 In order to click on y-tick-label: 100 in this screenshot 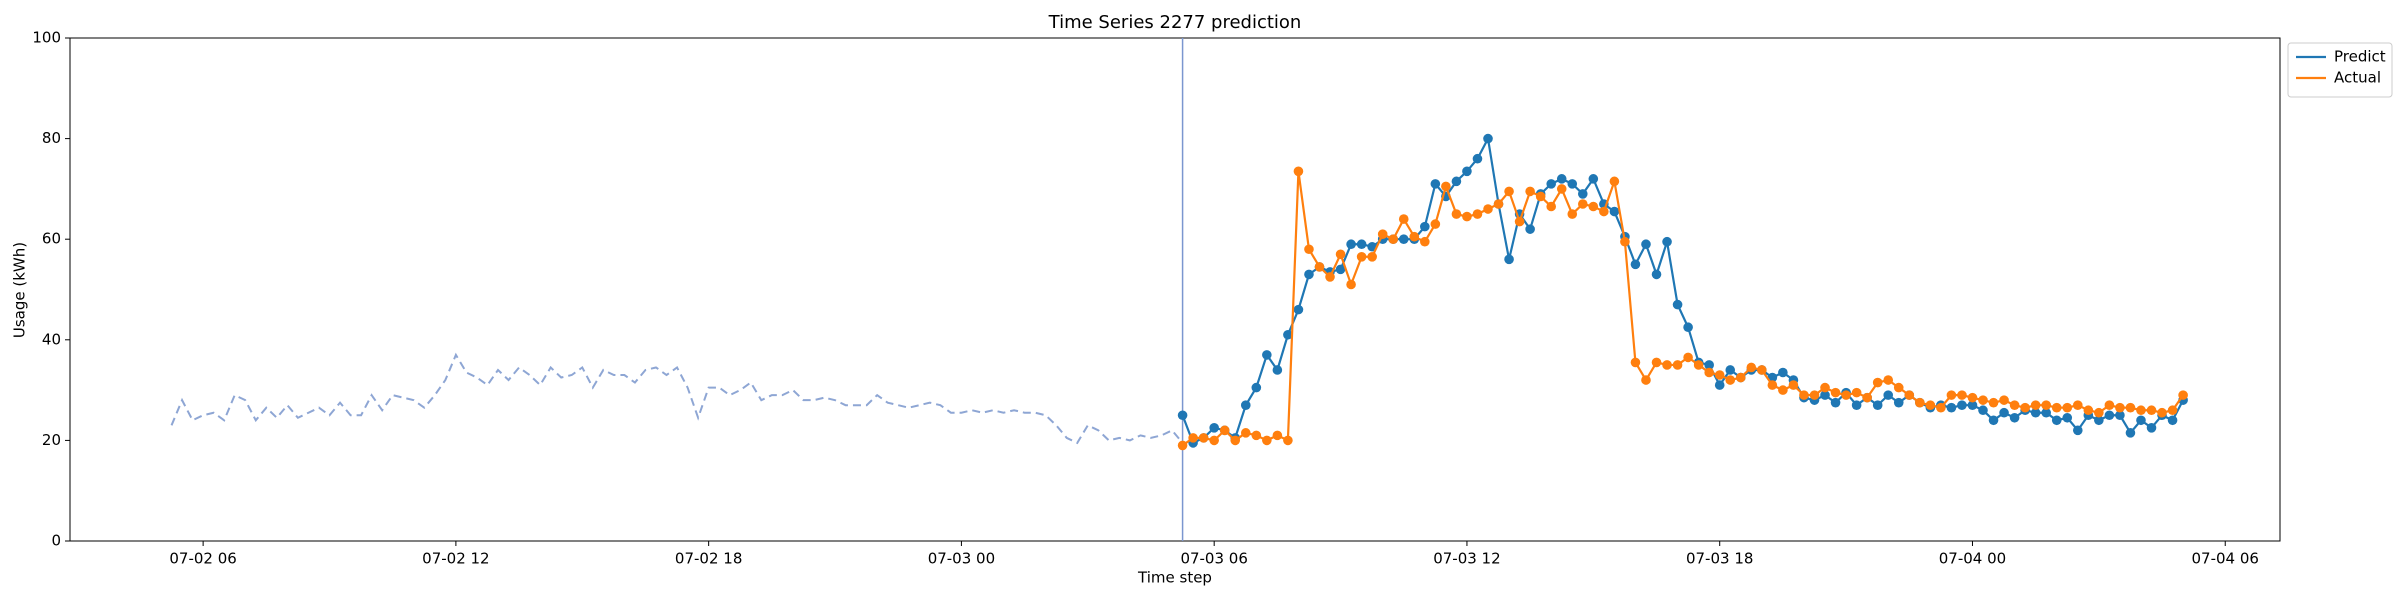, I will do `click(46, 38)`.